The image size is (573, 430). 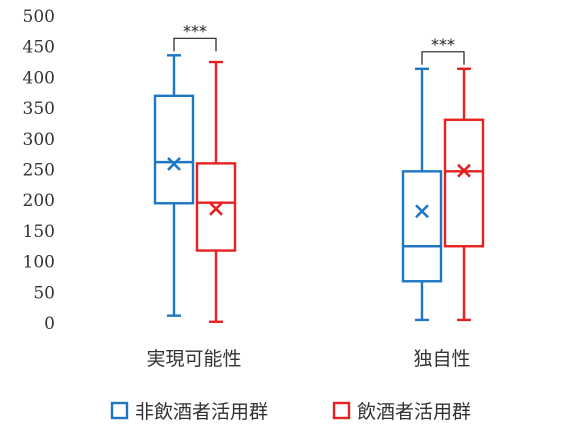 What do you see at coordinates (39, 17) in the screenshot?
I see `y-tick-label: 500` at bounding box center [39, 17].